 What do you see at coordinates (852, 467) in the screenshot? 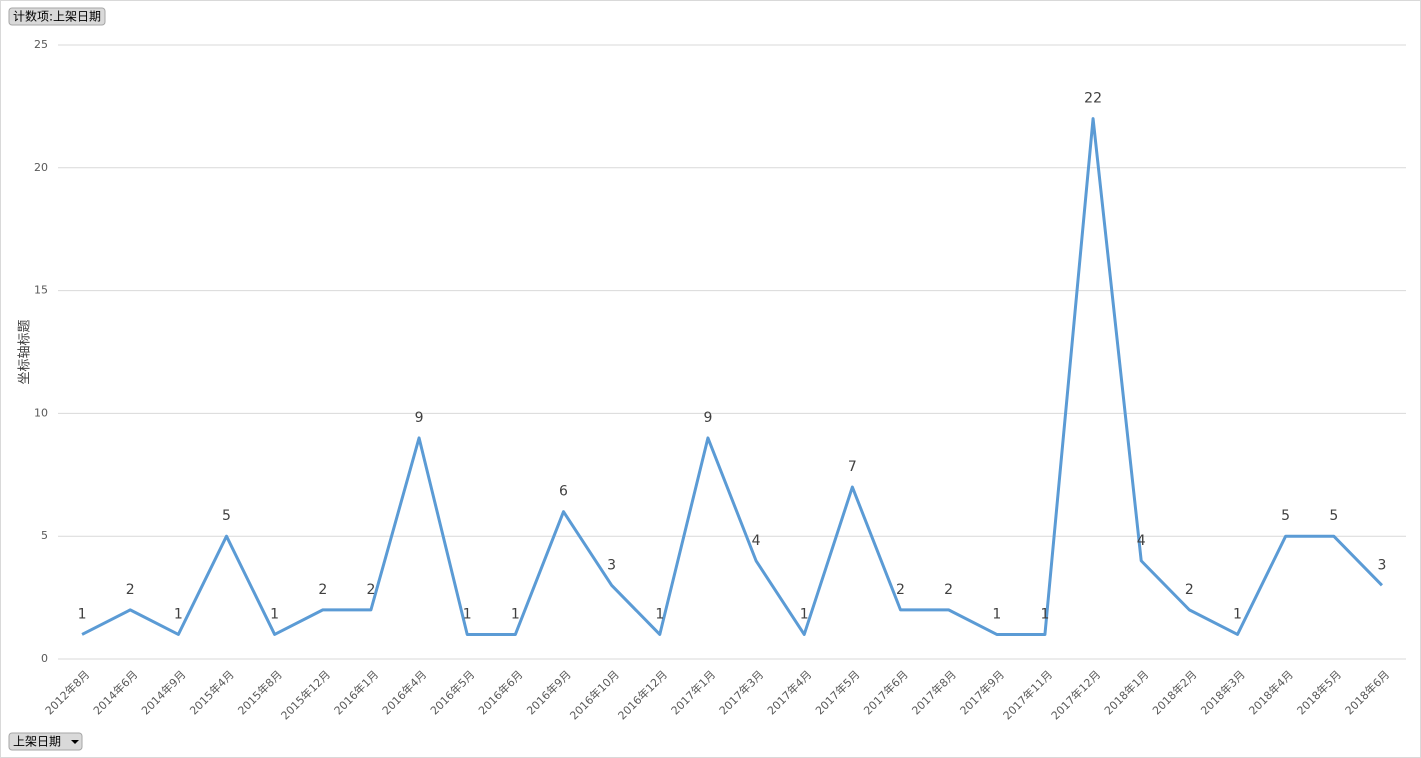
I see `data-label: 7` at bounding box center [852, 467].